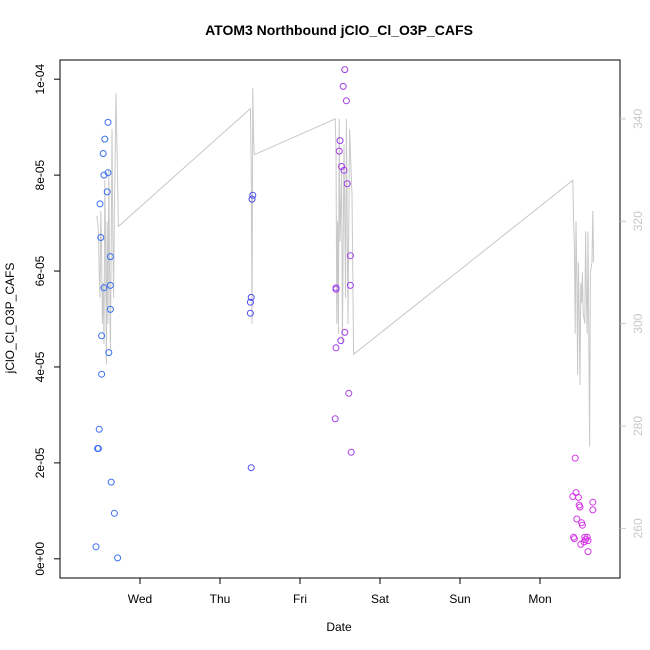 This screenshot has width=650, height=650. What do you see at coordinates (40, 174) in the screenshot?
I see `y-tick-label: 8e-05` at bounding box center [40, 174].